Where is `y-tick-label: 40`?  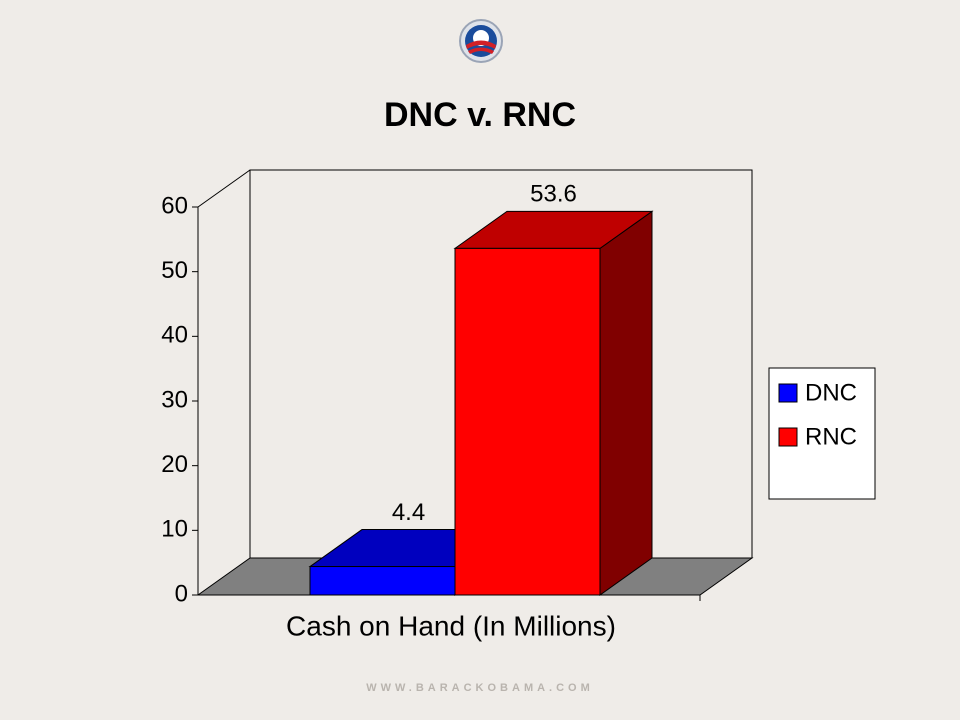
y-tick-label: 40 is located at coordinates (174, 335).